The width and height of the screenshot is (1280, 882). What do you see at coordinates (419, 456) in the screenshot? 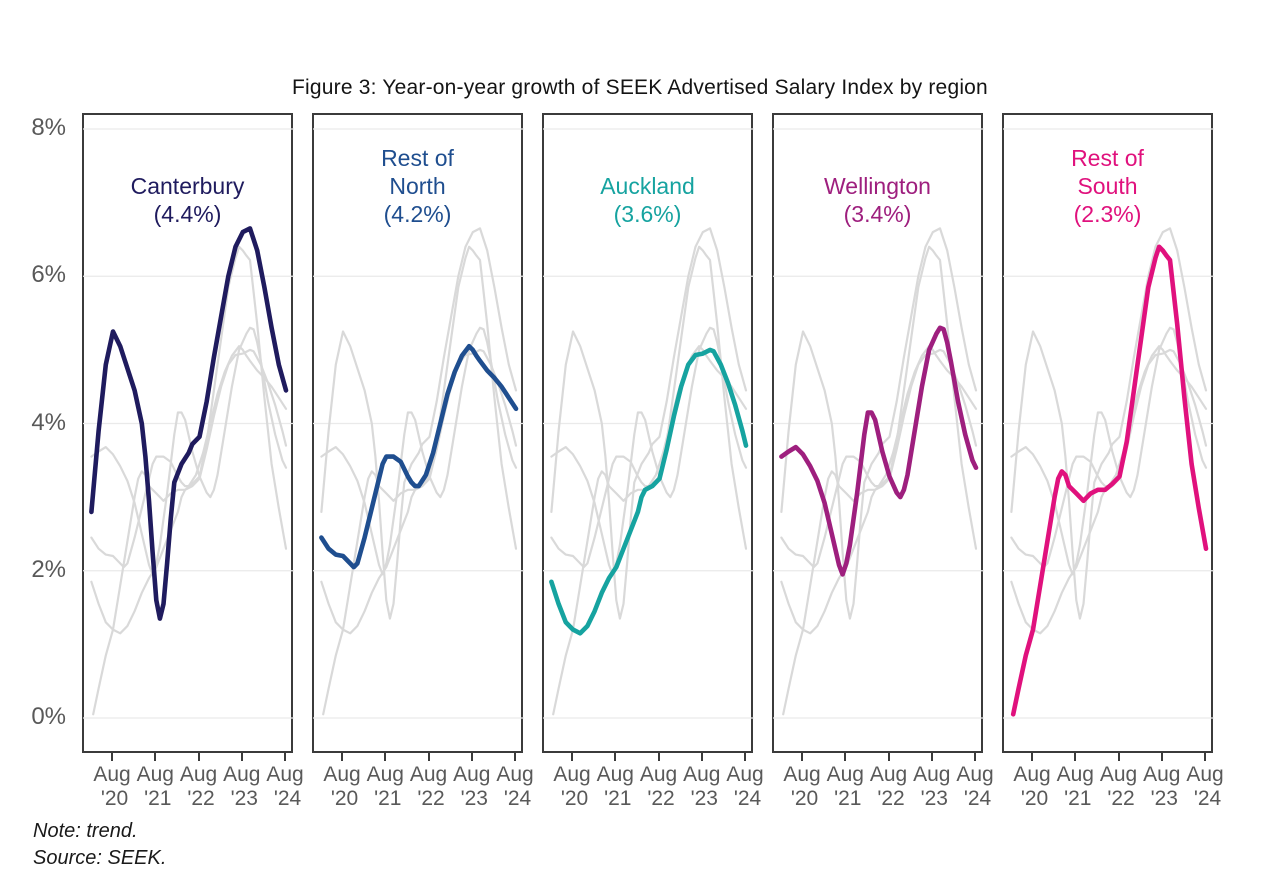
I see `highlight-line-rest_of_north` at bounding box center [419, 456].